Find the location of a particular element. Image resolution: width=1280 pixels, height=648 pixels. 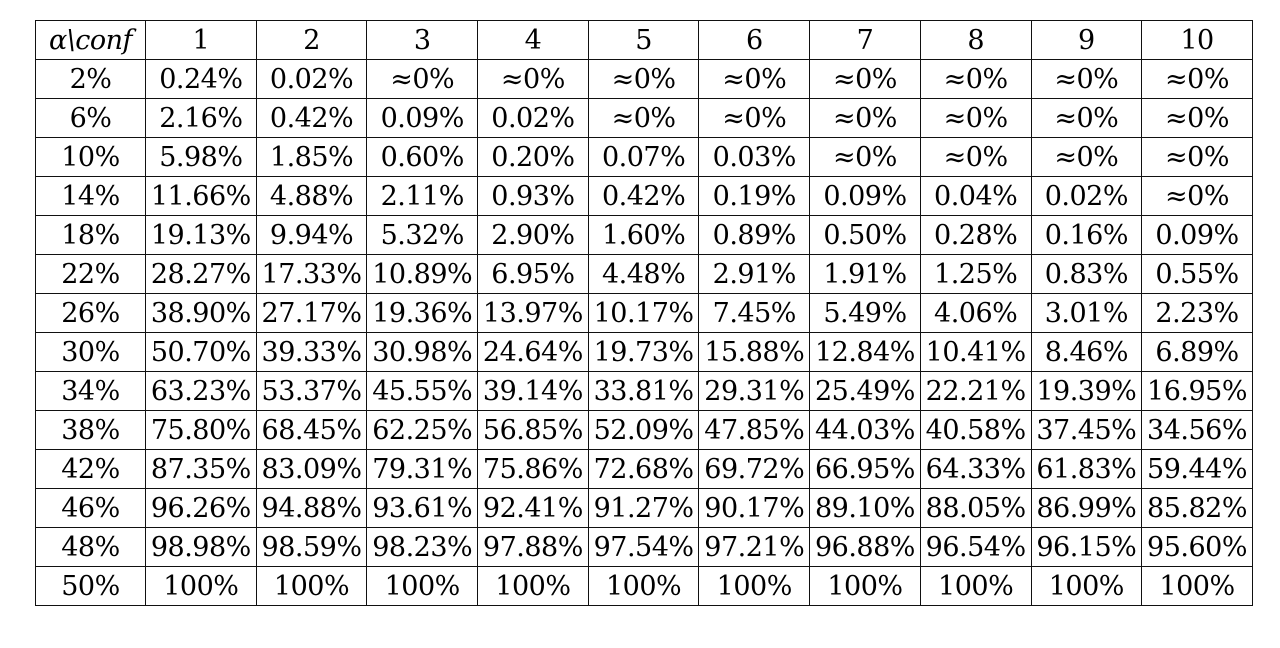

table-cell: 52.09% is located at coordinates (643, 430).